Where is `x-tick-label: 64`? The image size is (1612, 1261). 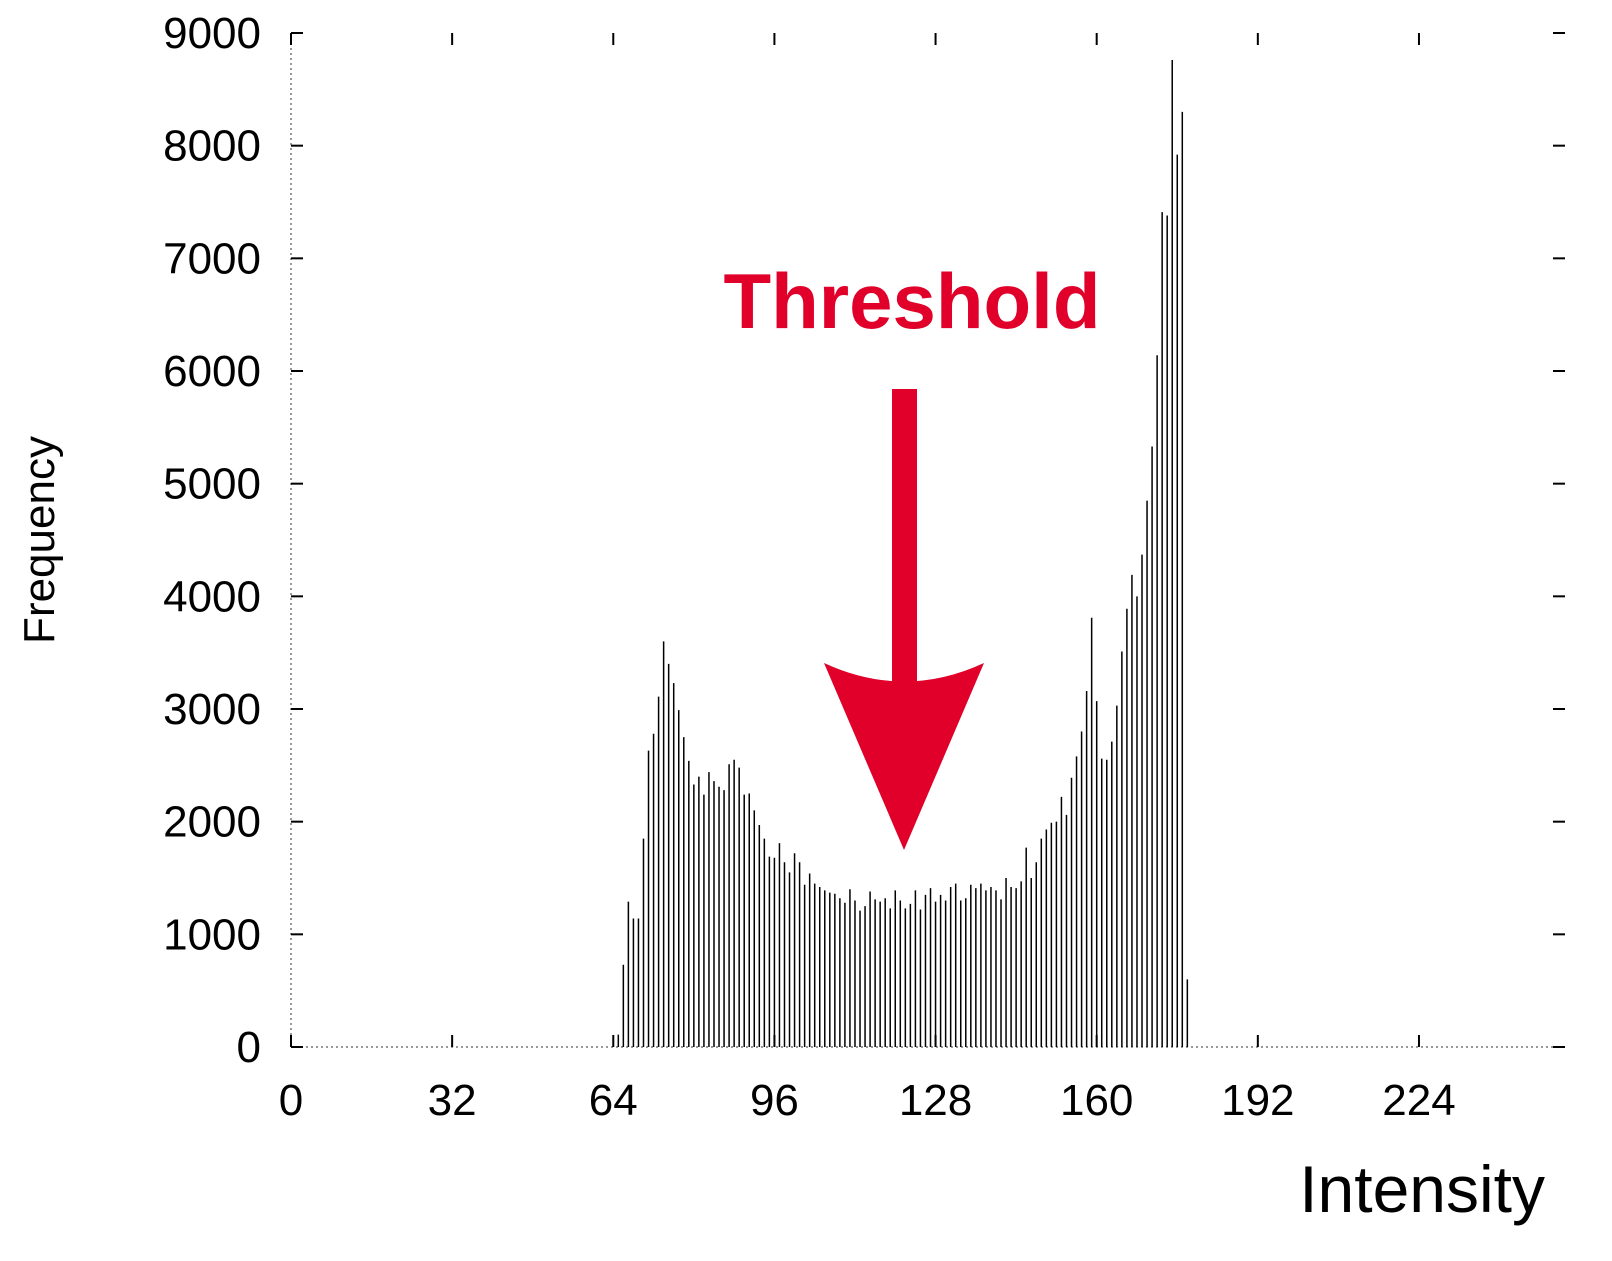
x-tick-label: 64 is located at coordinates (613, 1100).